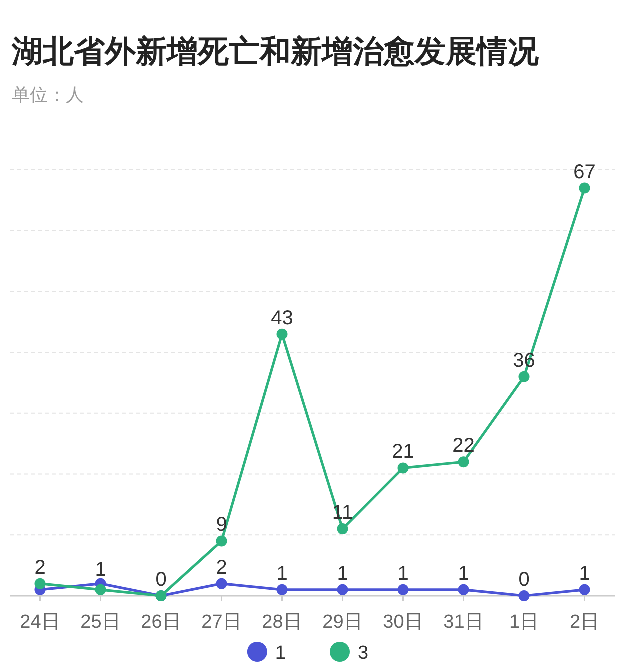  I want to click on x-tick-label: 24日, so click(40, 622).